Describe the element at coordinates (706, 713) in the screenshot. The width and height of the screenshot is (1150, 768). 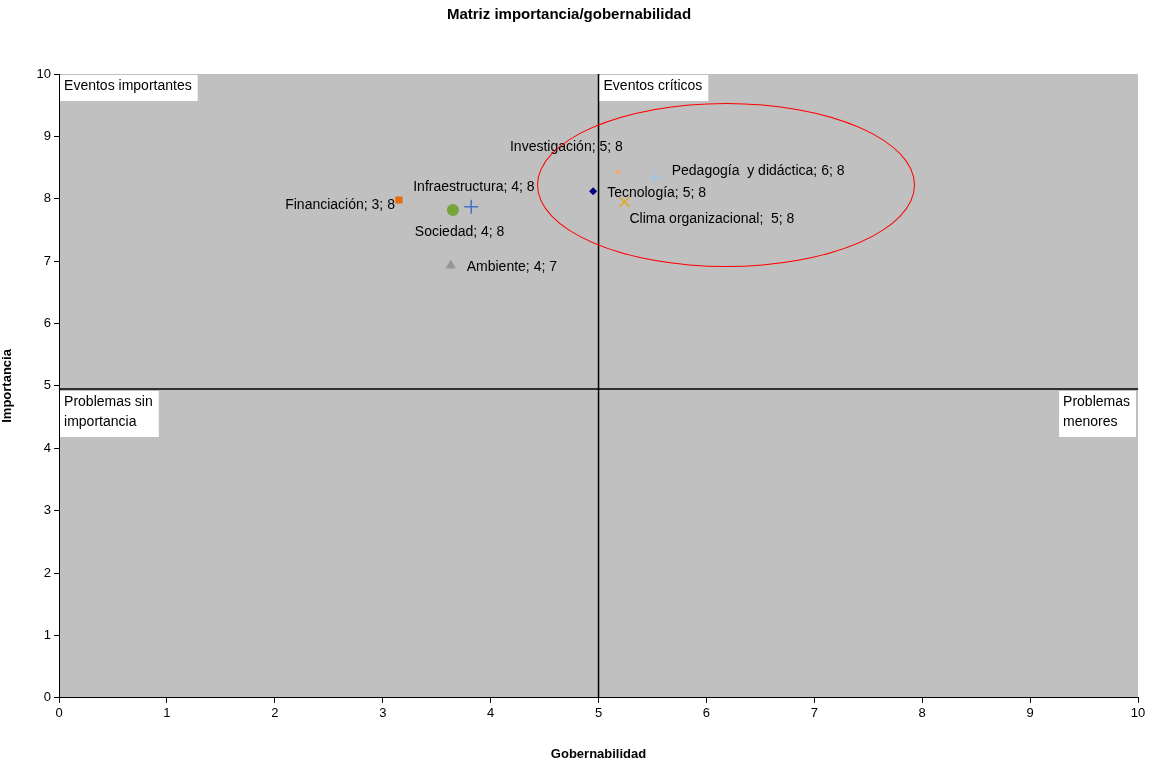
I see `x-tick-label: 6` at that location.